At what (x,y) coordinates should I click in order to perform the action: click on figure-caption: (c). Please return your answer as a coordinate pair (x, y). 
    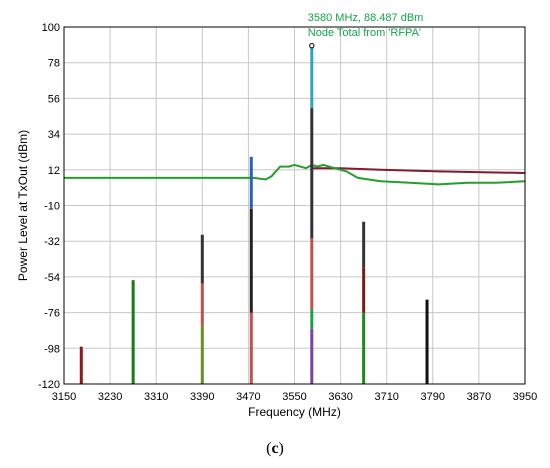
    Looking at the image, I should click on (275, 448).